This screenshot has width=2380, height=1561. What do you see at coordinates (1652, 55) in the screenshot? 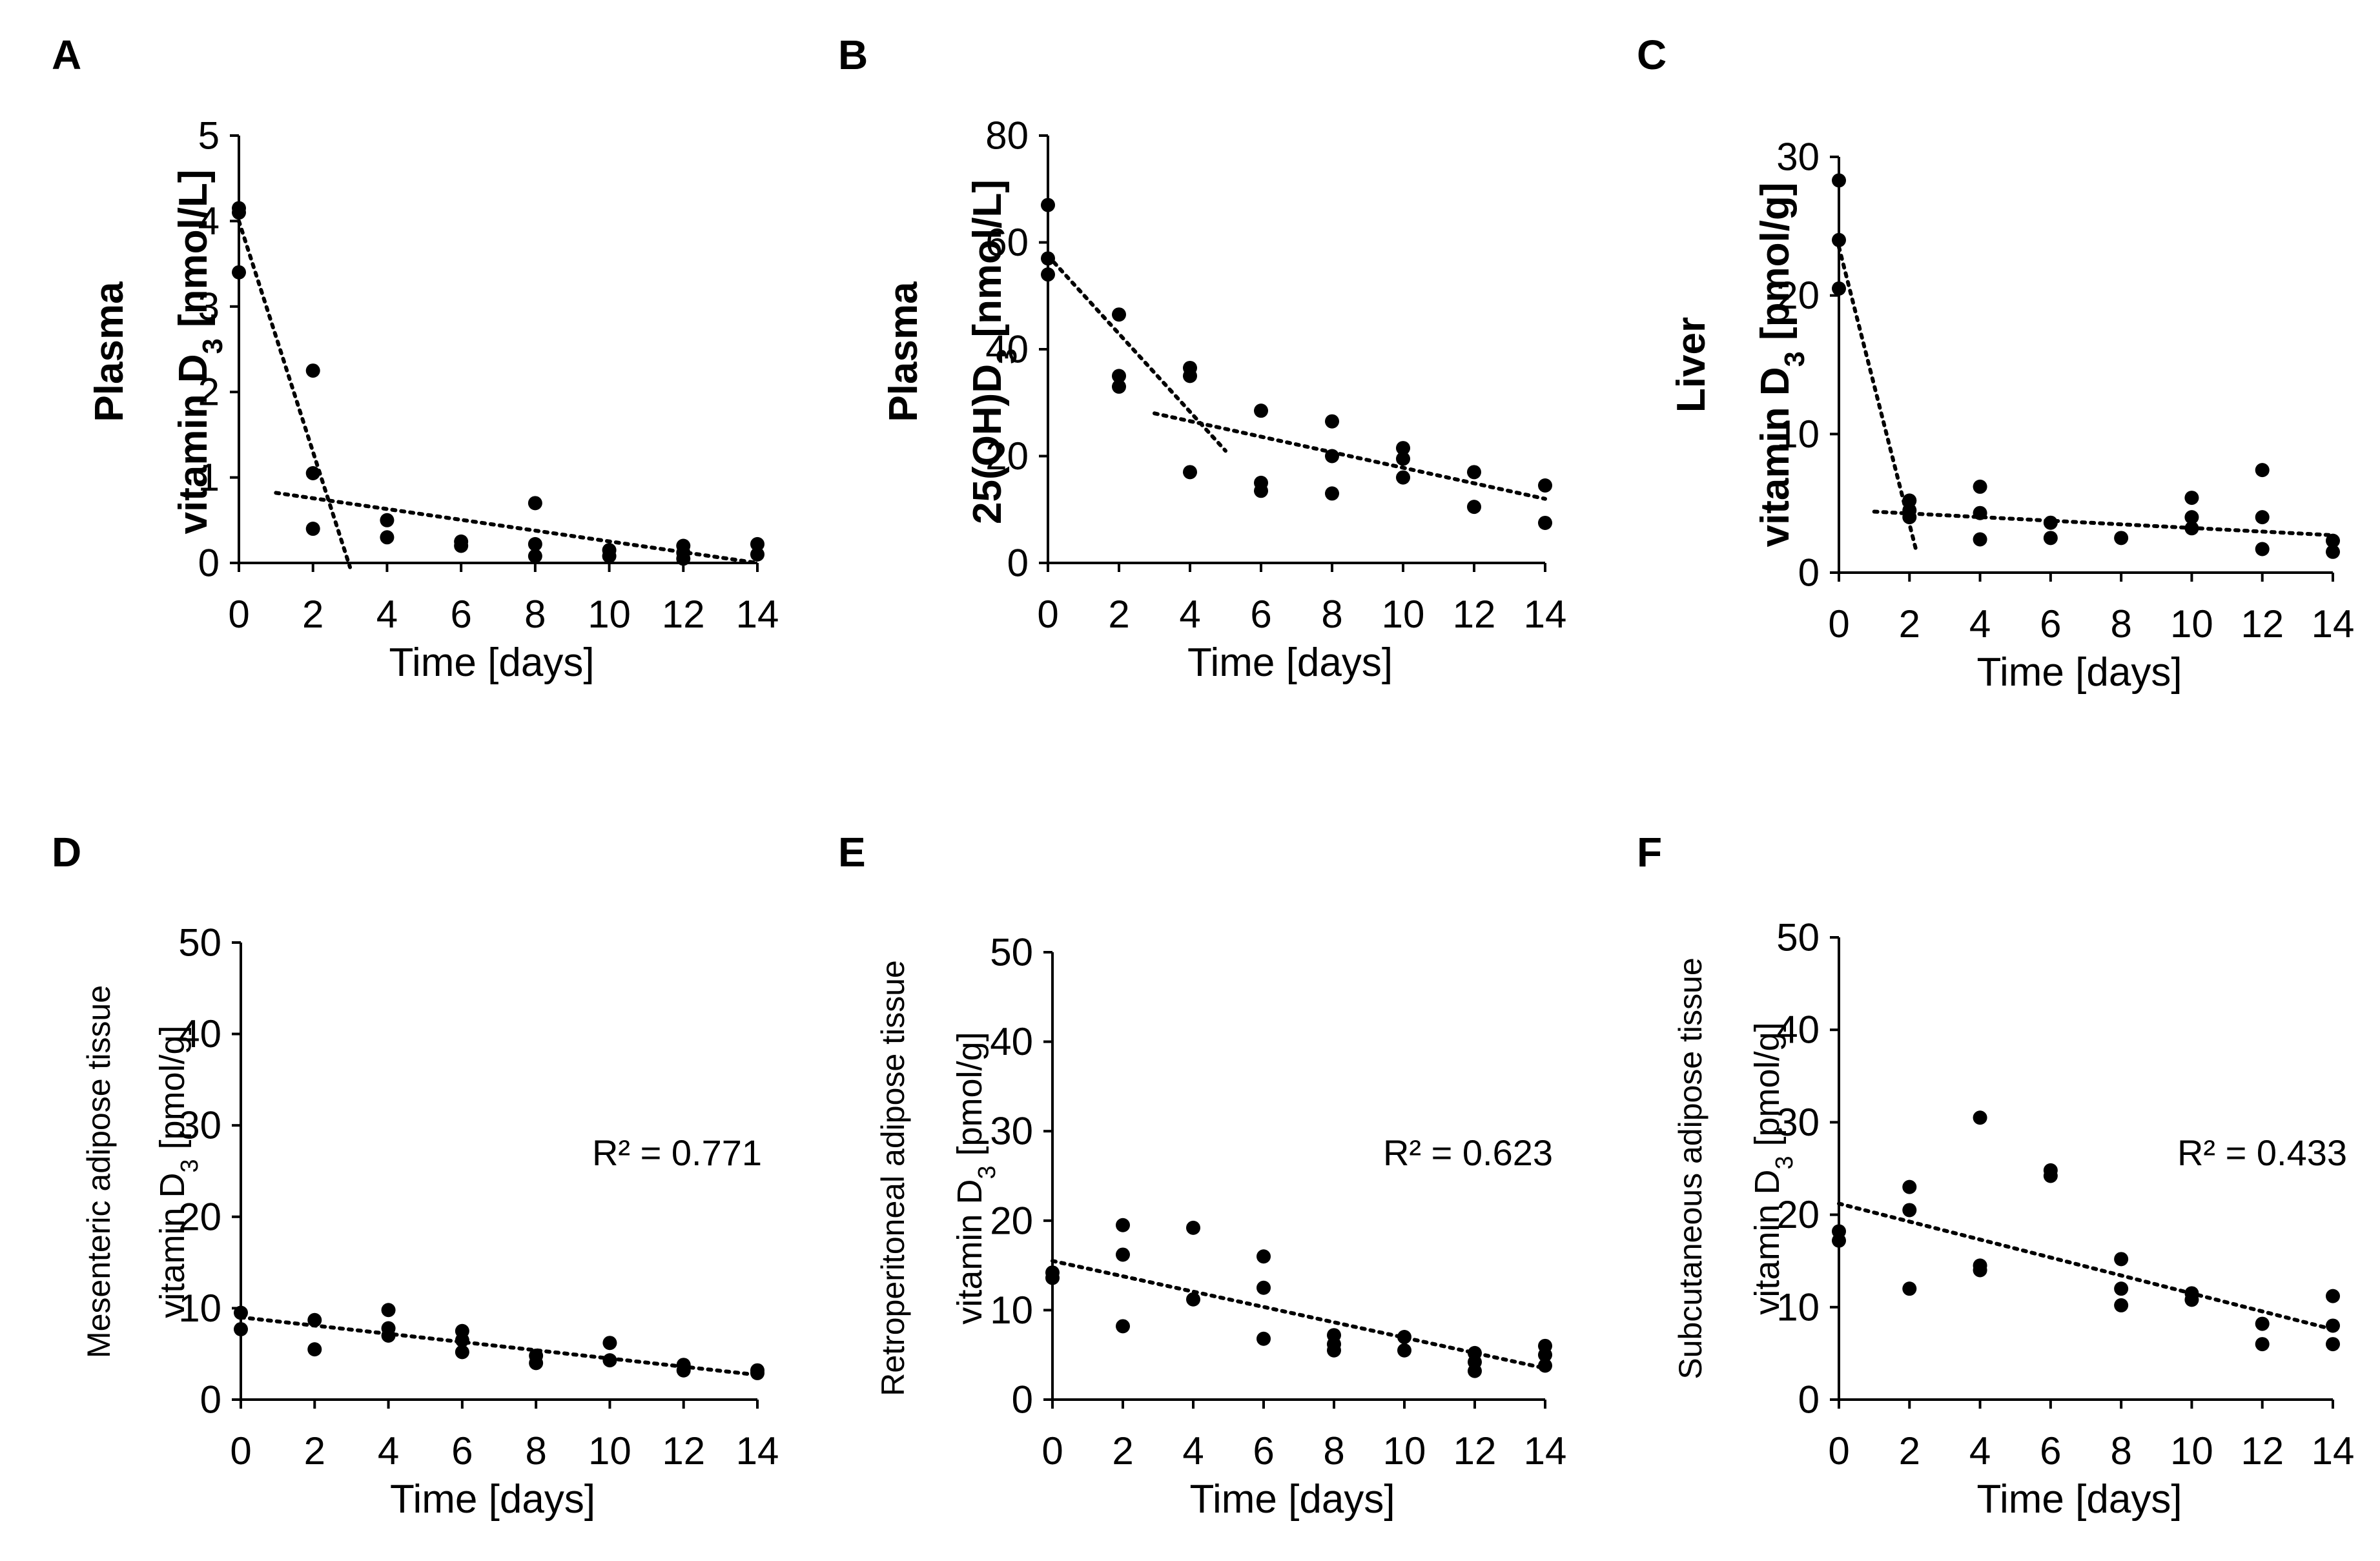
I see `panel-letter: C` at bounding box center [1652, 55].